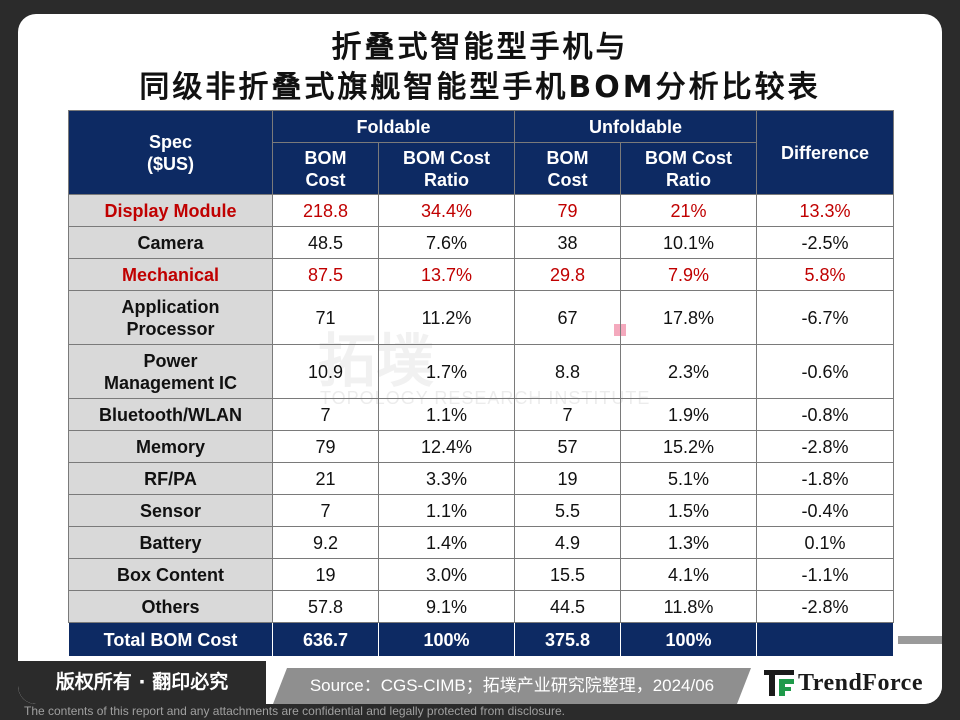  What do you see at coordinates (446, 542) in the screenshot?
I see `foldable-ratio-cell: 1.4%` at bounding box center [446, 542].